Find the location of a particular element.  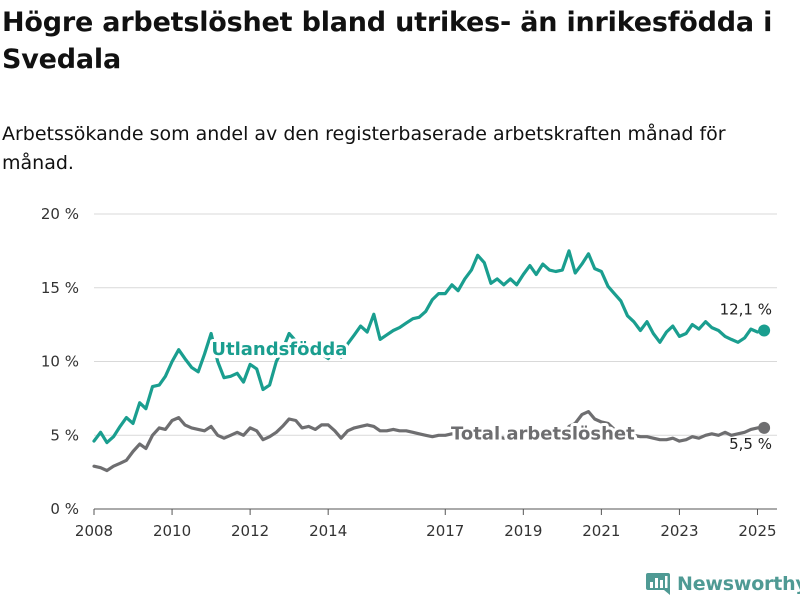

x-tick-label: 2021 is located at coordinates (601, 531).